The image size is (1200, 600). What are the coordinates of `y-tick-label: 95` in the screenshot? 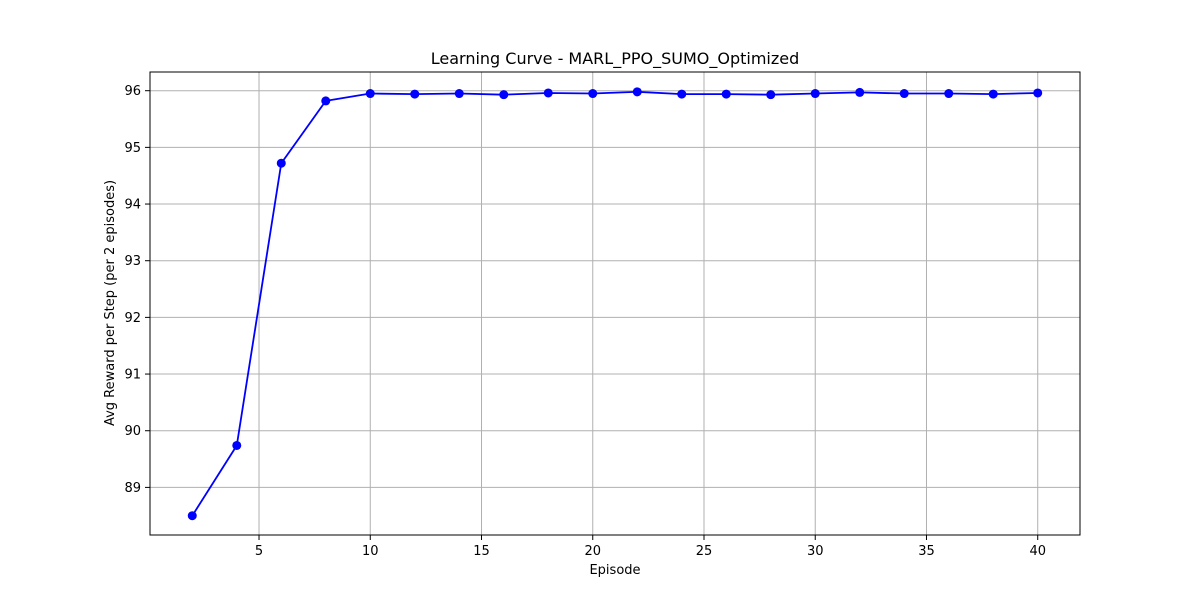 It's located at (132, 148).